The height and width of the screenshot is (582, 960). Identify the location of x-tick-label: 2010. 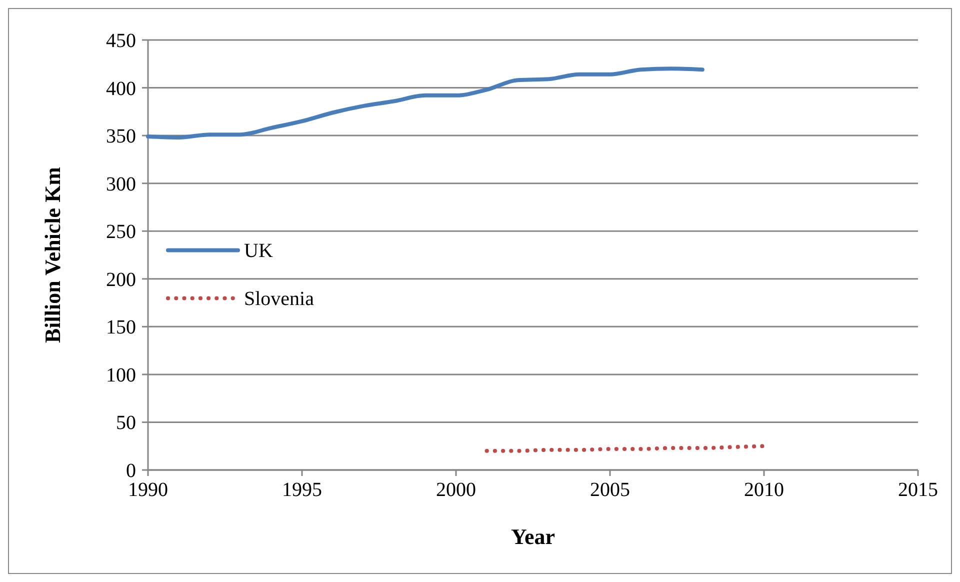
(764, 490).